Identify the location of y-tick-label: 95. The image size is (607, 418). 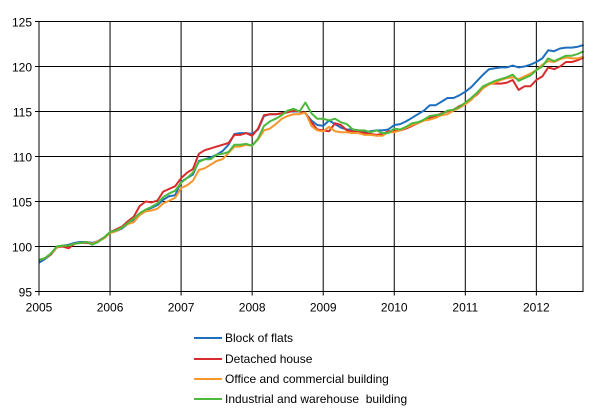
(26, 293).